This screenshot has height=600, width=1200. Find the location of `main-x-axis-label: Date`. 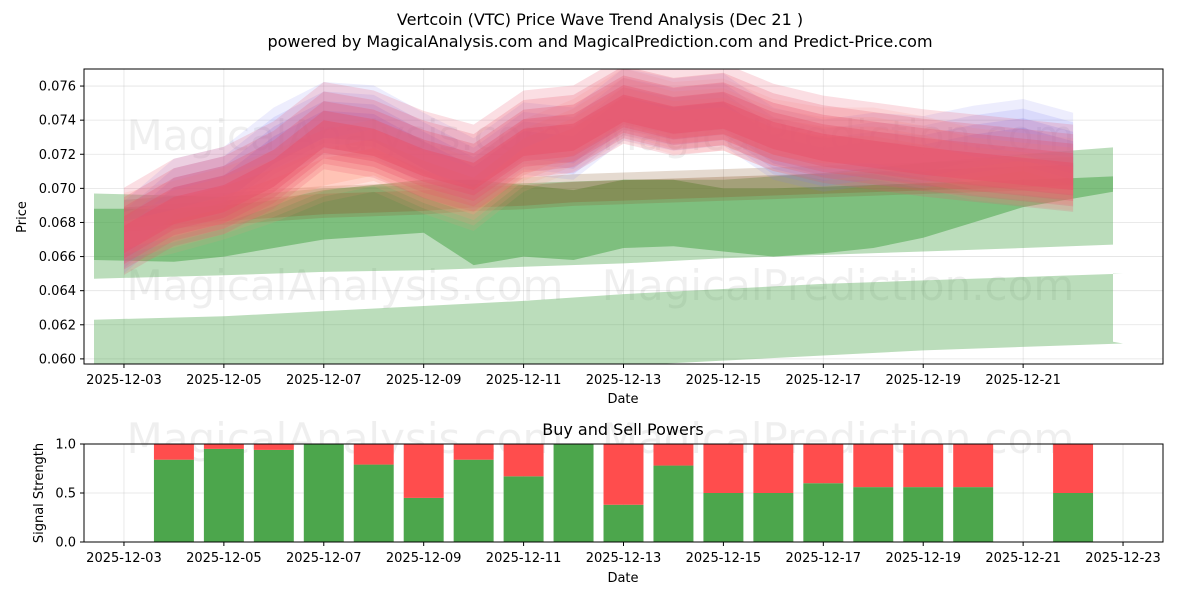

main-x-axis-label: Date is located at coordinates (622, 399).